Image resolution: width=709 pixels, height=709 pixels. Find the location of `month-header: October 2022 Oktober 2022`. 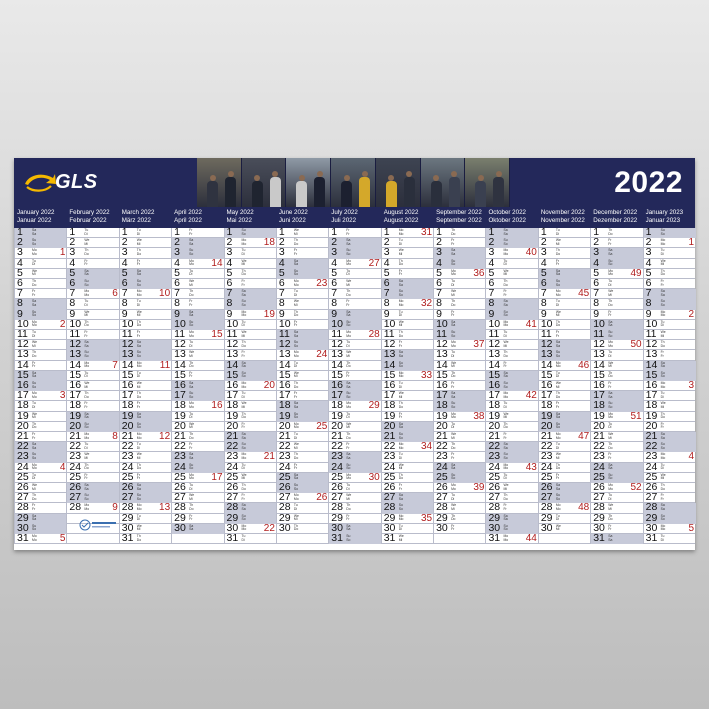

month-header: October 2022 Oktober 2022 is located at coordinates (507, 217).